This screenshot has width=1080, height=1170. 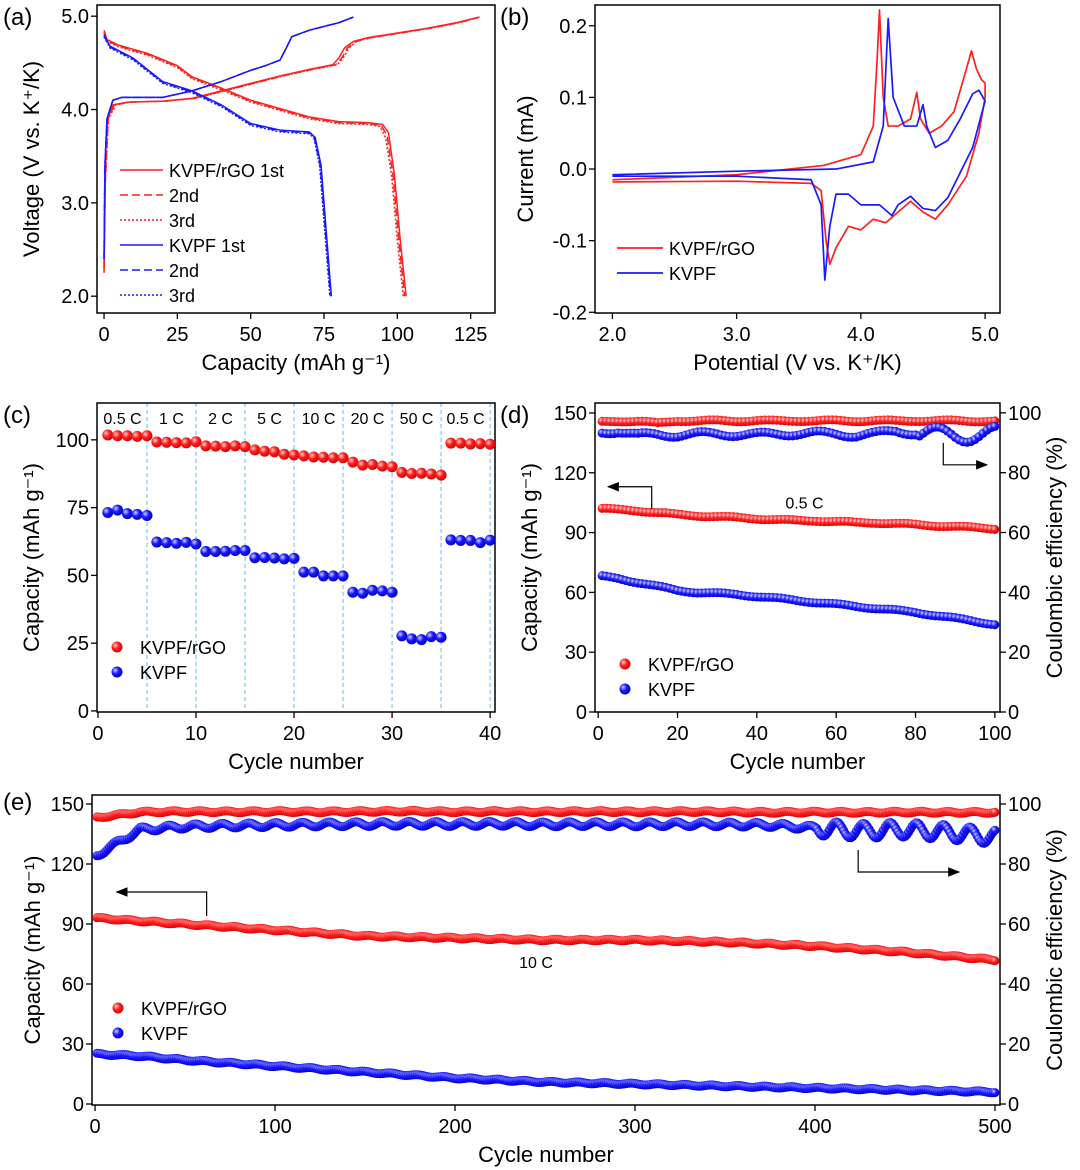 I want to click on y-axis-label: Current (mA), so click(x=525, y=158).